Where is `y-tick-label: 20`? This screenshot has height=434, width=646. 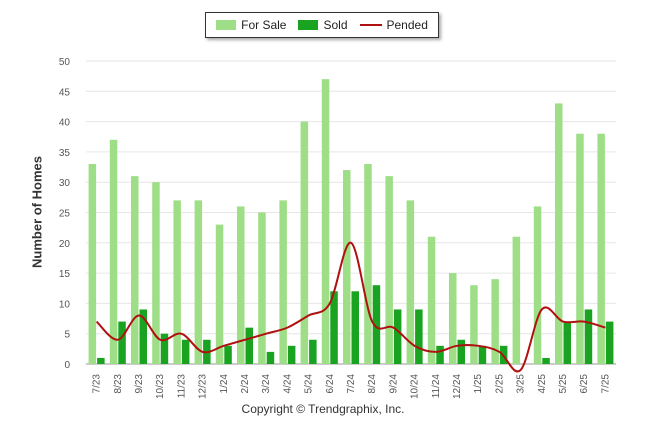
y-tick-label: 20 is located at coordinates (65, 244).